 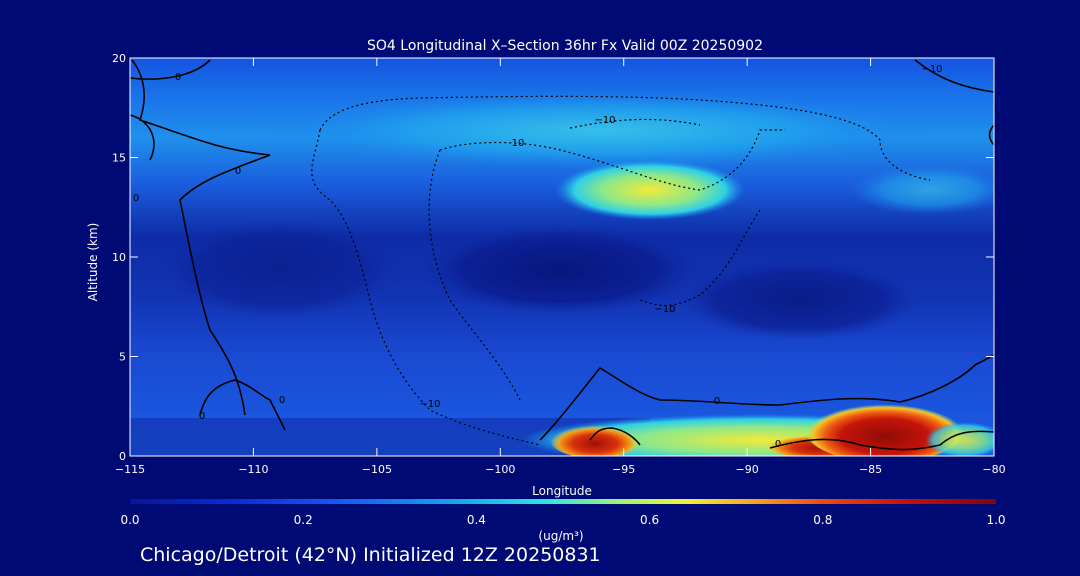 What do you see at coordinates (130, 469) in the screenshot?
I see `x-tick-label: −115` at bounding box center [130, 469].